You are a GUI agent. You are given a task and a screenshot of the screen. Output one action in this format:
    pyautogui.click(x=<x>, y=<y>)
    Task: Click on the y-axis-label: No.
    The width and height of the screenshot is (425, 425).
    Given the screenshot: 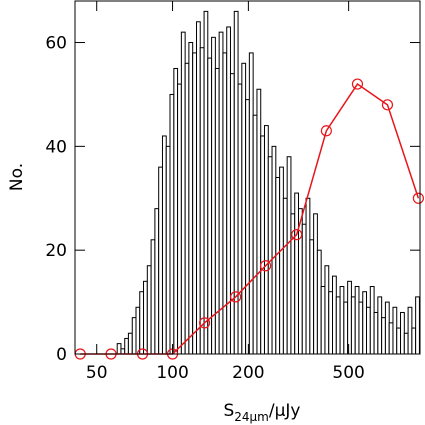 What is the action you would take?
    pyautogui.click(x=17, y=177)
    